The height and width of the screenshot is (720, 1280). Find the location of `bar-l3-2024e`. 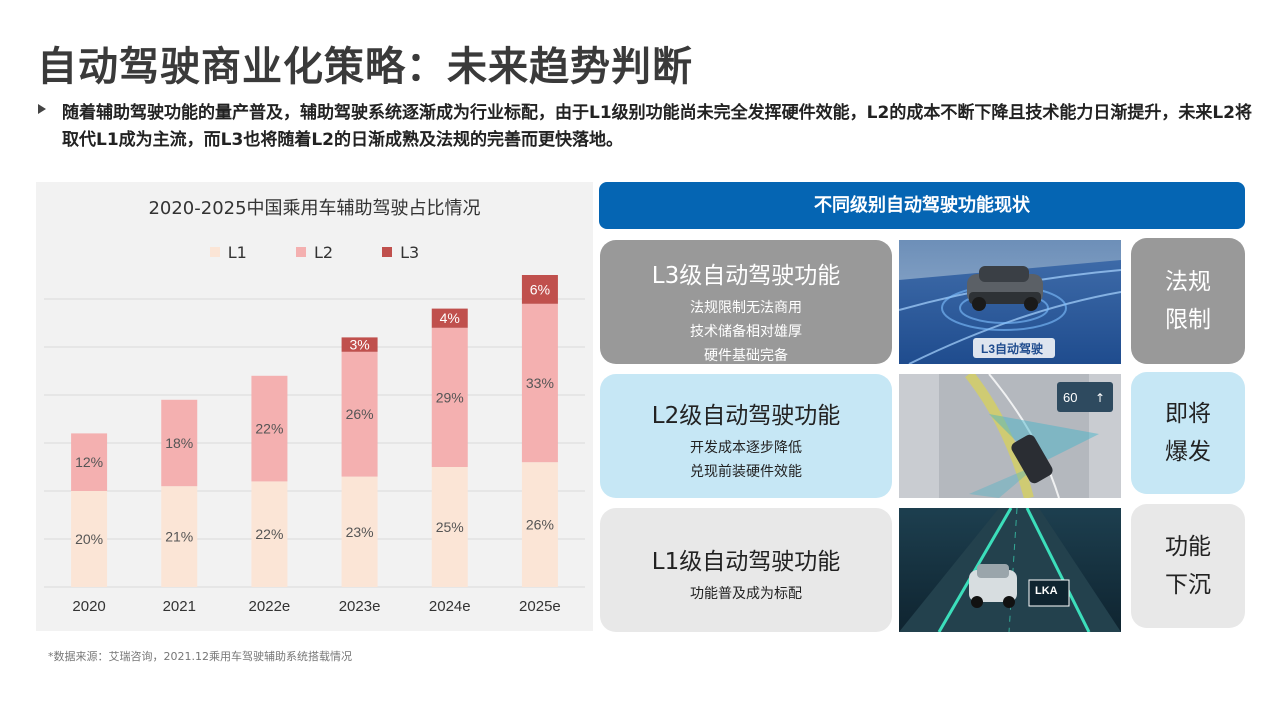

bar-l3-2024e is located at coordinates (449, 318).